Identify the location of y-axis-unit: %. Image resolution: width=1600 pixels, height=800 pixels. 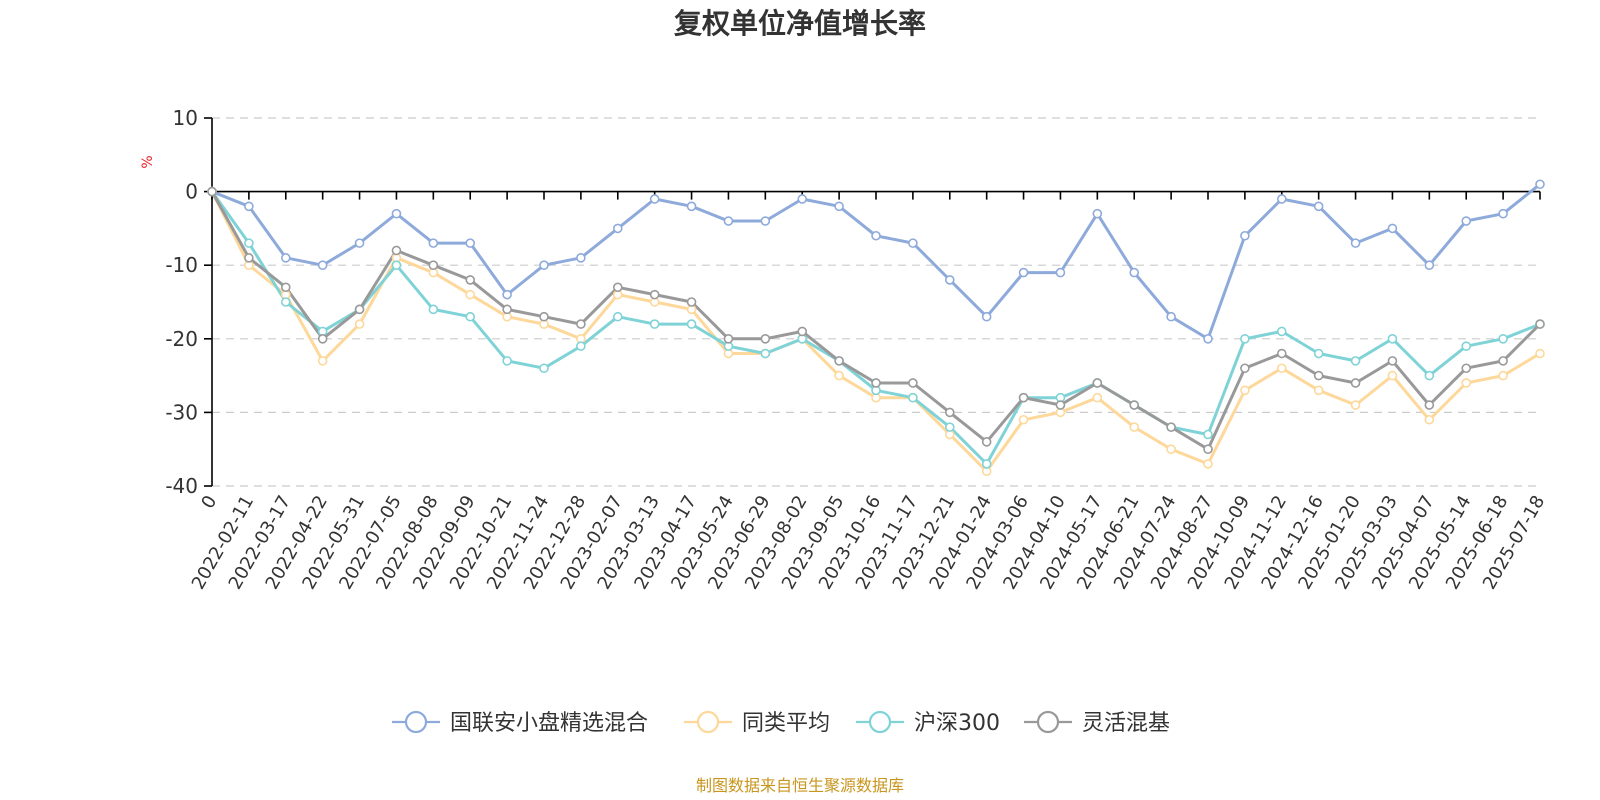
(148, 161).